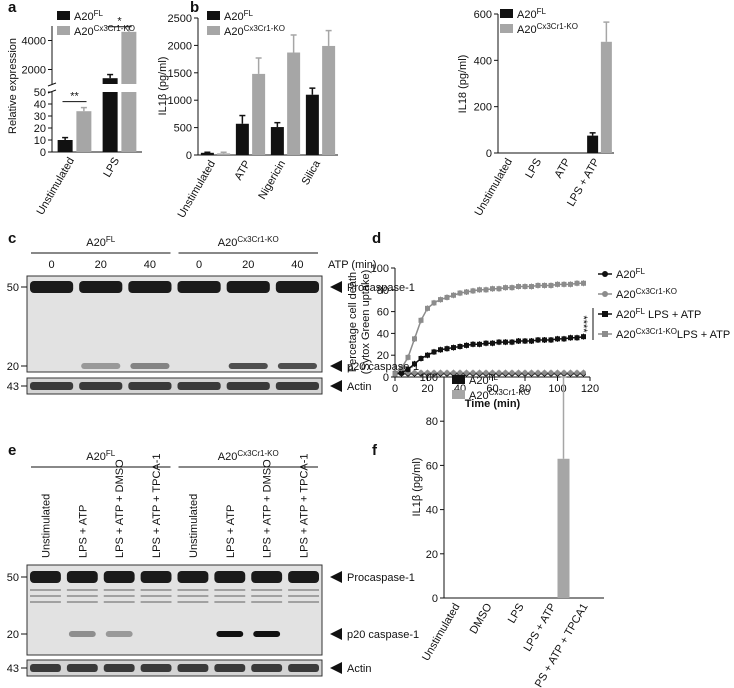 This screenshot has height=688, width=734. I want to click on x-tick-label: 100, so click(557, 389).